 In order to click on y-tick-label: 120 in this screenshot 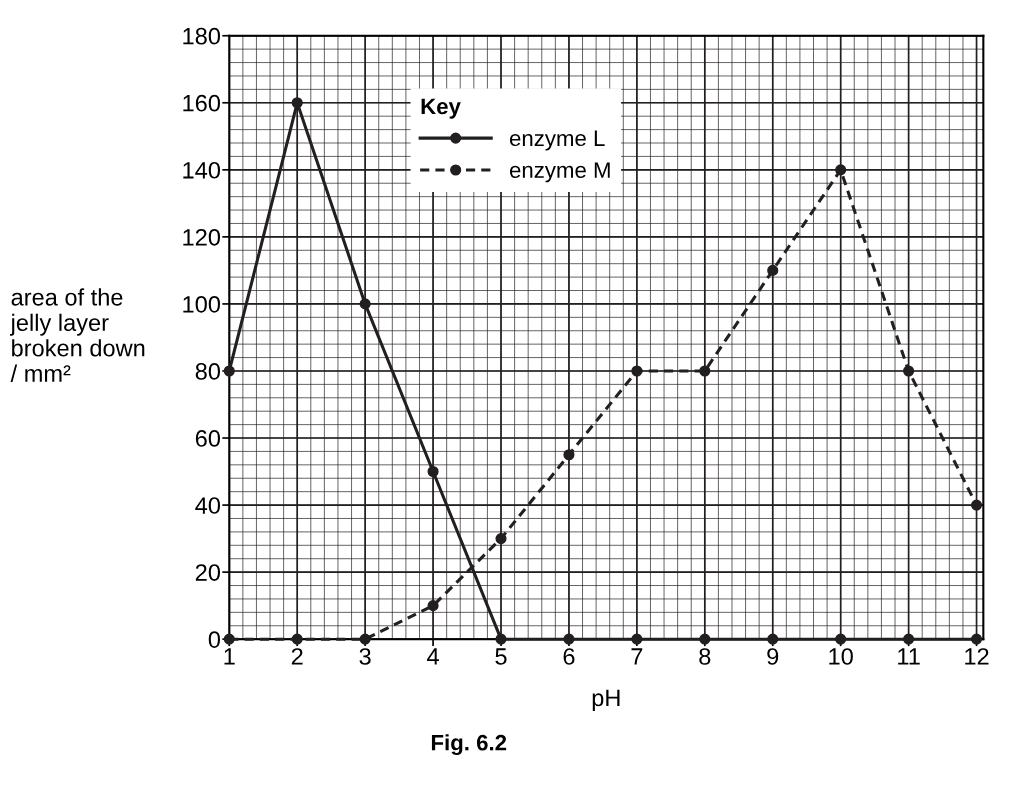, I will do `click(202, 237)`.